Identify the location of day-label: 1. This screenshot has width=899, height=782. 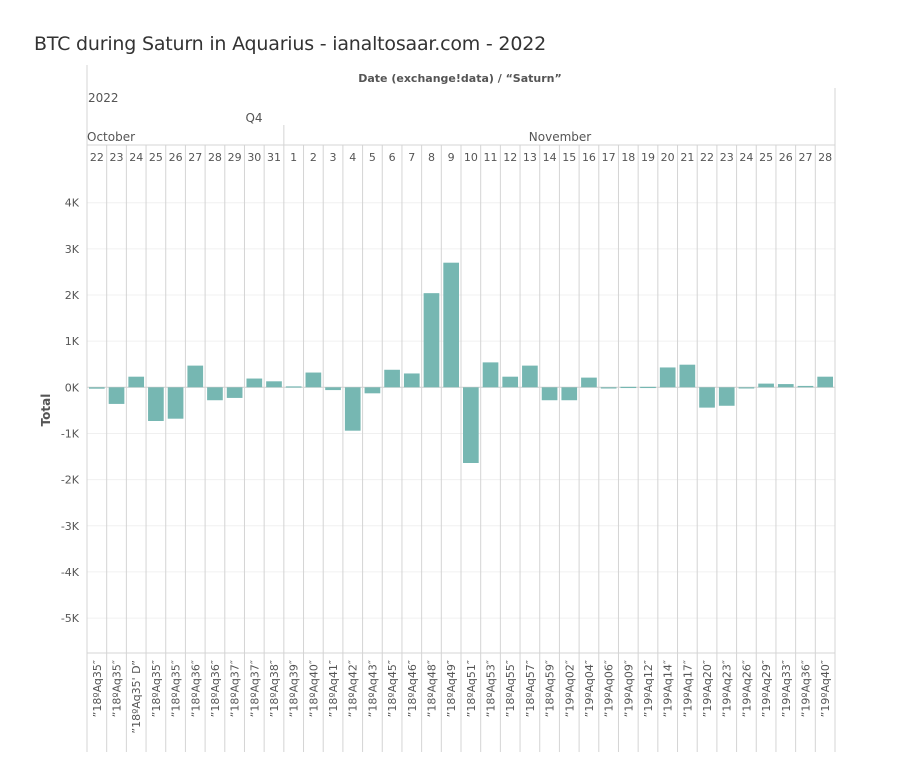
(293, 157).